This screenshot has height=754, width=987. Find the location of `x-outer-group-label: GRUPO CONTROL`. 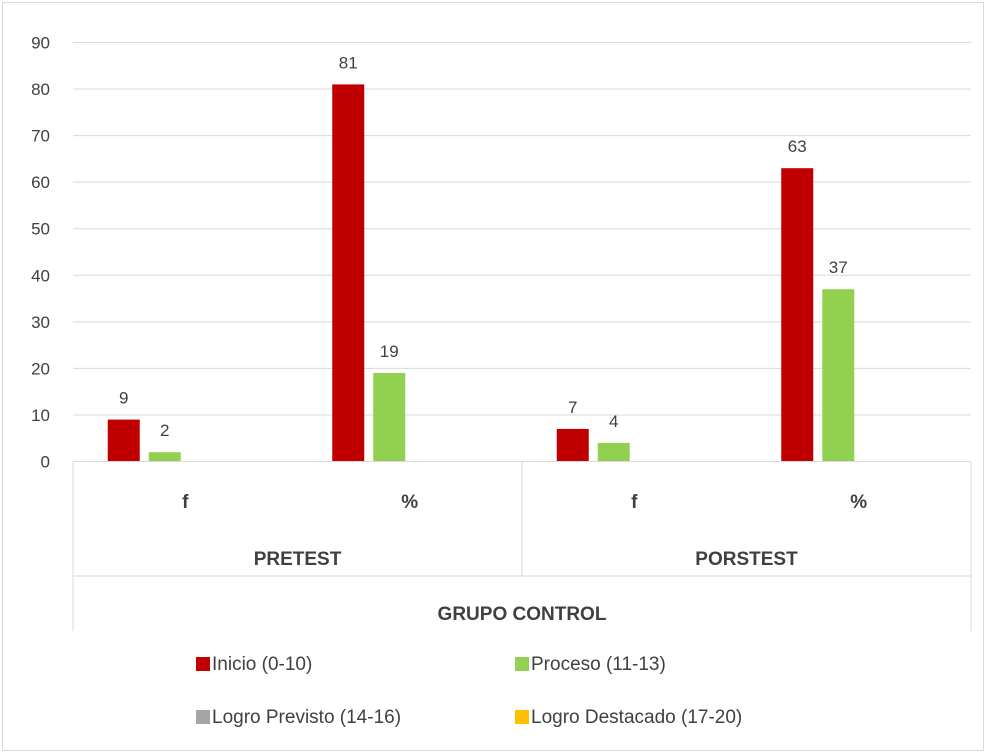

x-outer-group-label: GRUPO CONTROL is located at coordinates (522, 614).